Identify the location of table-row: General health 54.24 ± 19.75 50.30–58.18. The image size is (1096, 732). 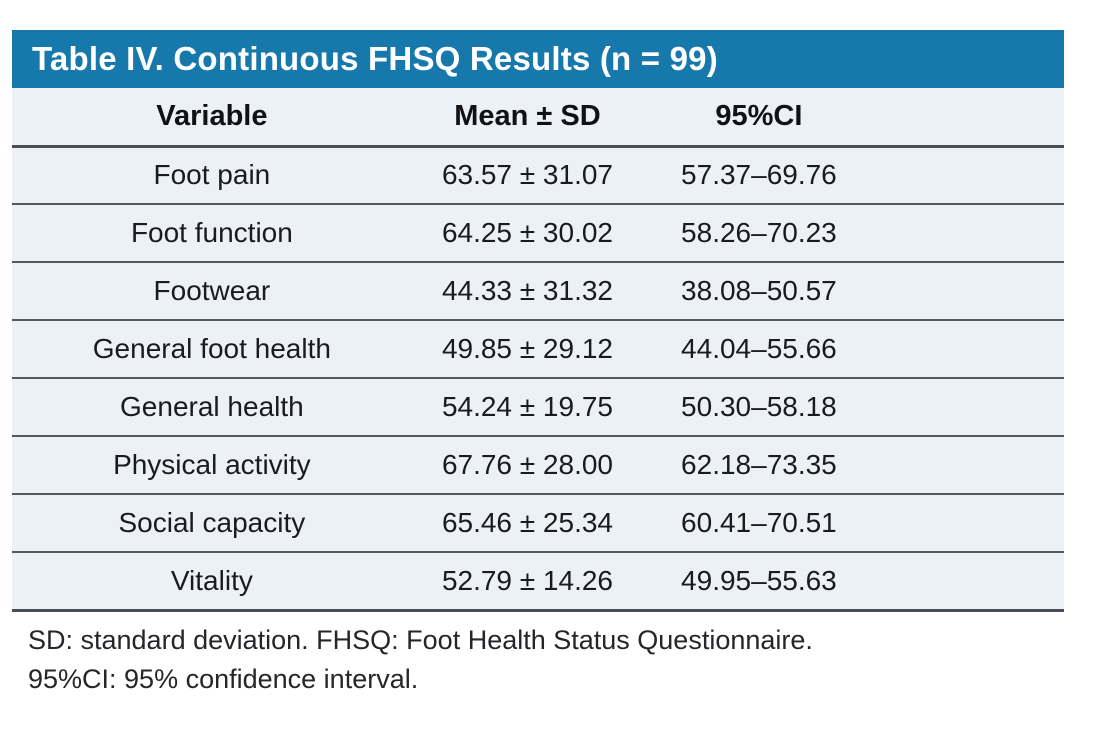
(538, 407).